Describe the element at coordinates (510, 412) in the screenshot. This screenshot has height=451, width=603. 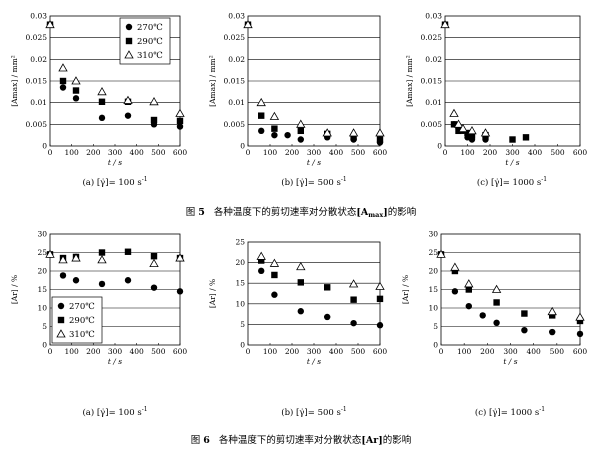
I see `panel-caption: (c) [γ̇]= 1000 s-1` at that location.